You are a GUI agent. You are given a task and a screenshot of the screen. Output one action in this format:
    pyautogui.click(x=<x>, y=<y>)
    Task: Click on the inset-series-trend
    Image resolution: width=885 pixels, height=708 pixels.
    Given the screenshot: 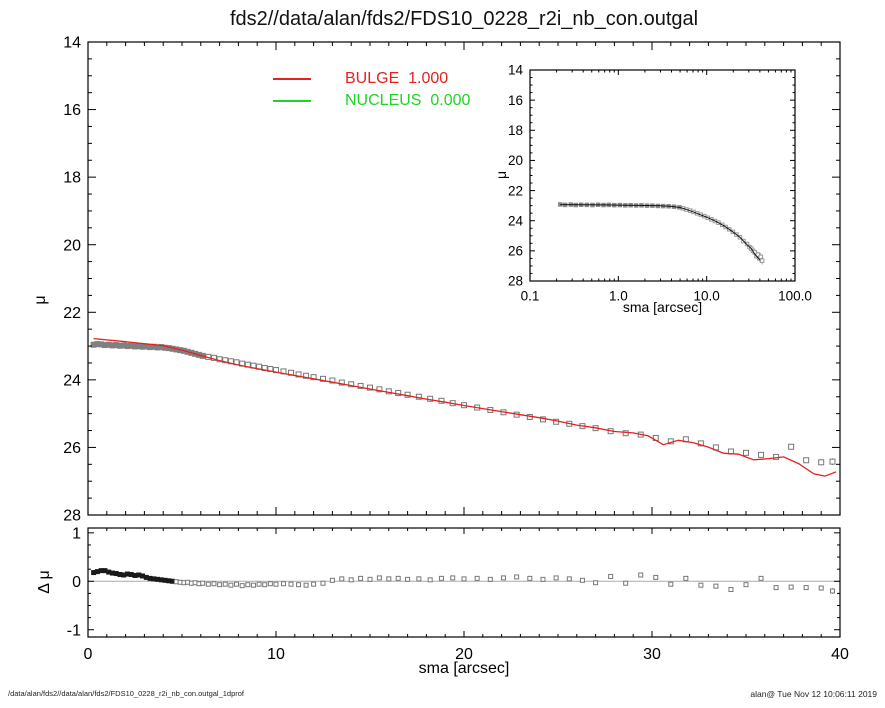 What is the action you would take?
    pyautogui.click(x=660, y=232)
    